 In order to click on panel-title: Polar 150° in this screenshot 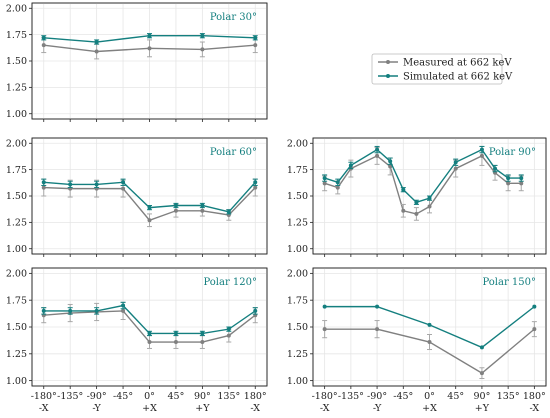, I will do `click(509, 282)`.